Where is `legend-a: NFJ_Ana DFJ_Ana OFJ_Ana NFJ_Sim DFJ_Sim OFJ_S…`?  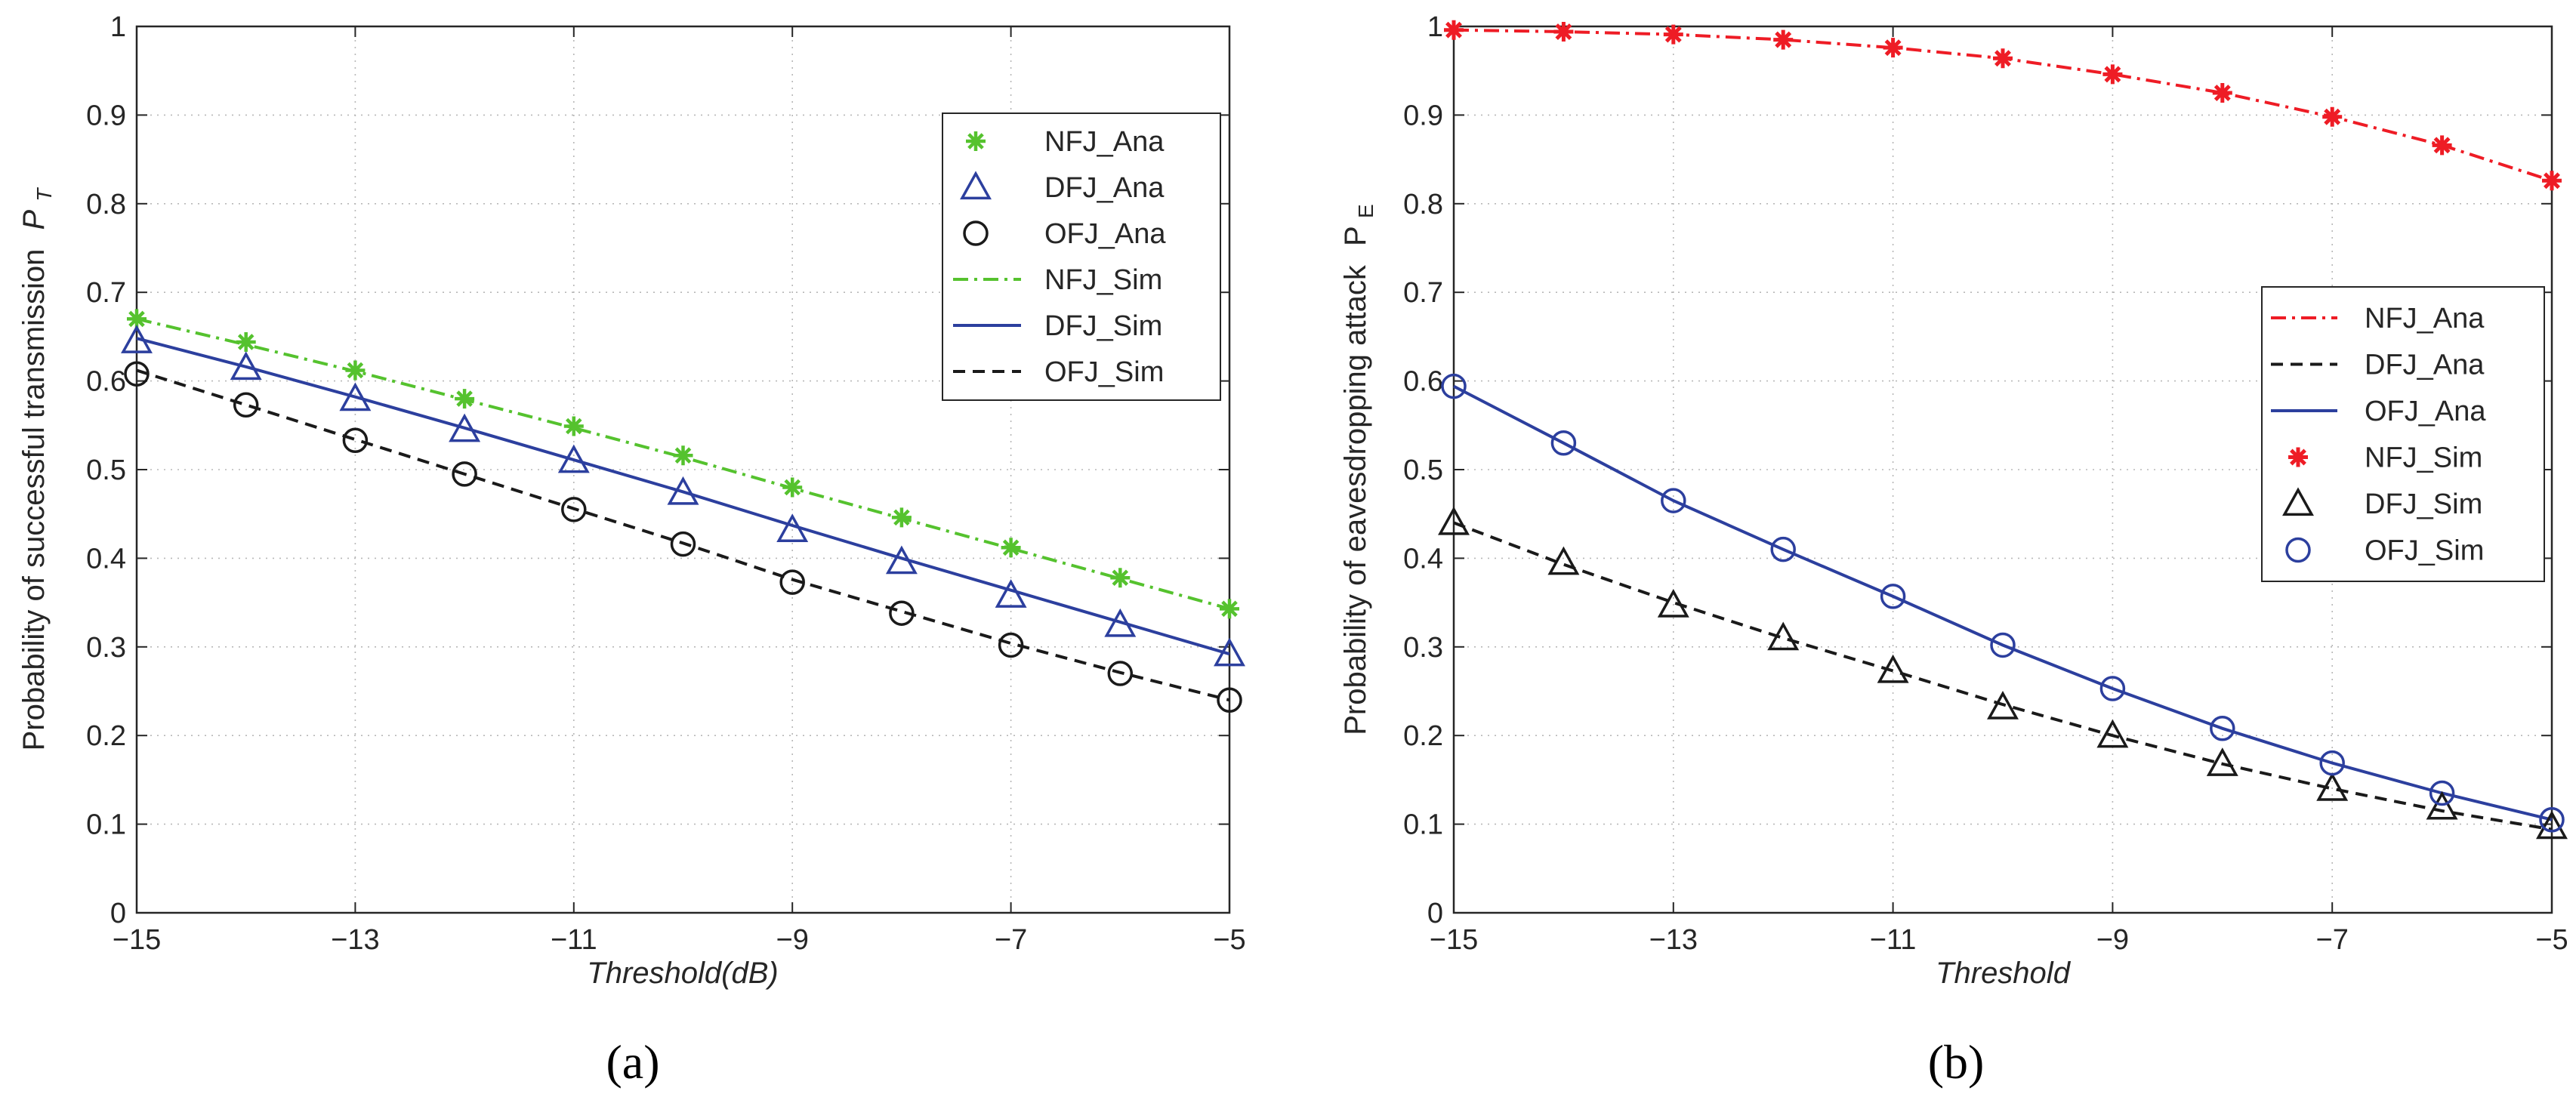
legend-a: NFJ_Ana DFJ_Ana OFJ_Ana NFJ_Sim DFJ_Sim OFJ_S… is located at coordinates (1081, 256).